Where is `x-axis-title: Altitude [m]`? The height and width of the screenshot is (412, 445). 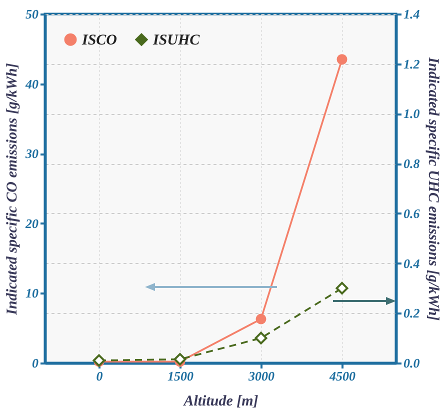
x-axis-title: Altitude [m] is located at coordinates (220, 402).